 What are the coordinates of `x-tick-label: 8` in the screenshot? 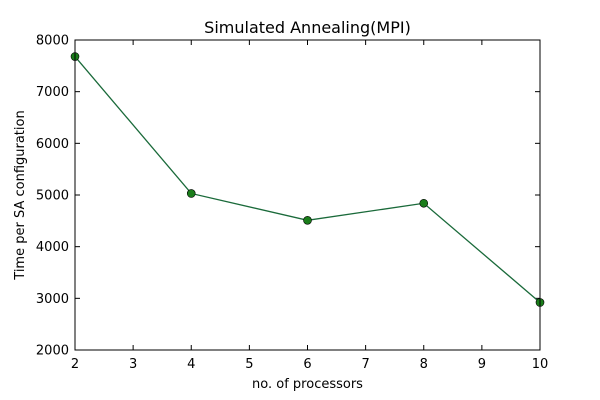 It's located at (424, 364).